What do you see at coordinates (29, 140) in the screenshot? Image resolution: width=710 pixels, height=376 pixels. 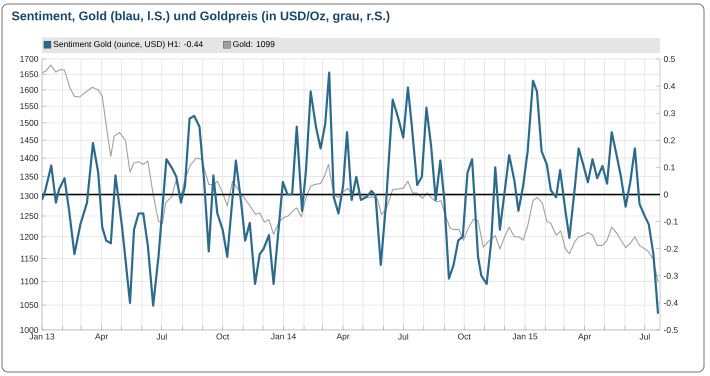 I see `y-tick-label: 1450` at bounding box center [29, 140].